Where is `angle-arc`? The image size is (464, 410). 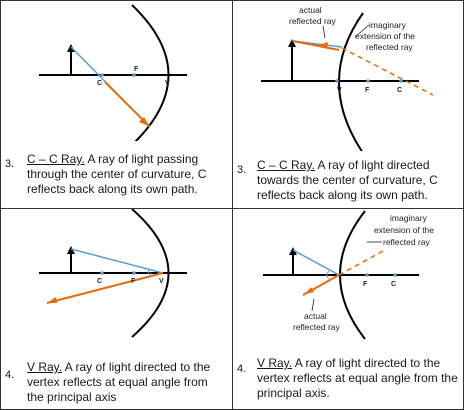
angle-arc is located at coordinates (328, 275).